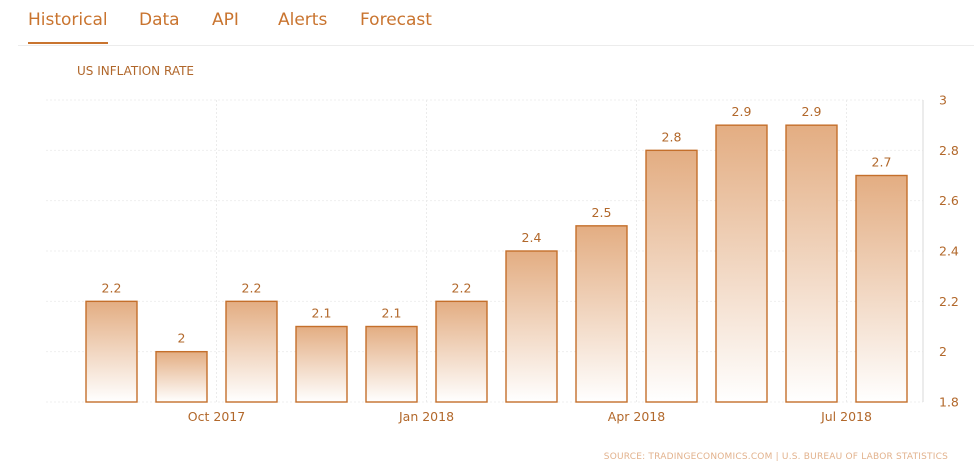  I want to click on bar-value-label: 2.5, so click(602, 212).